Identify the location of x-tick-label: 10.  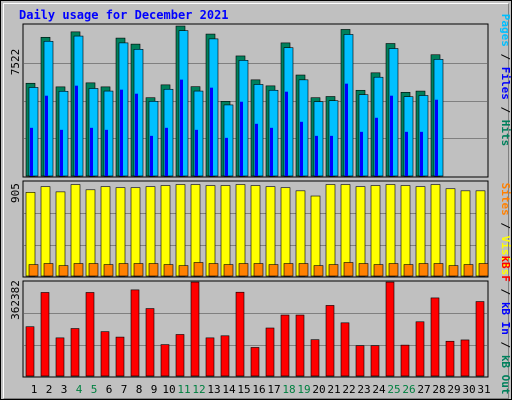
(168, 389).